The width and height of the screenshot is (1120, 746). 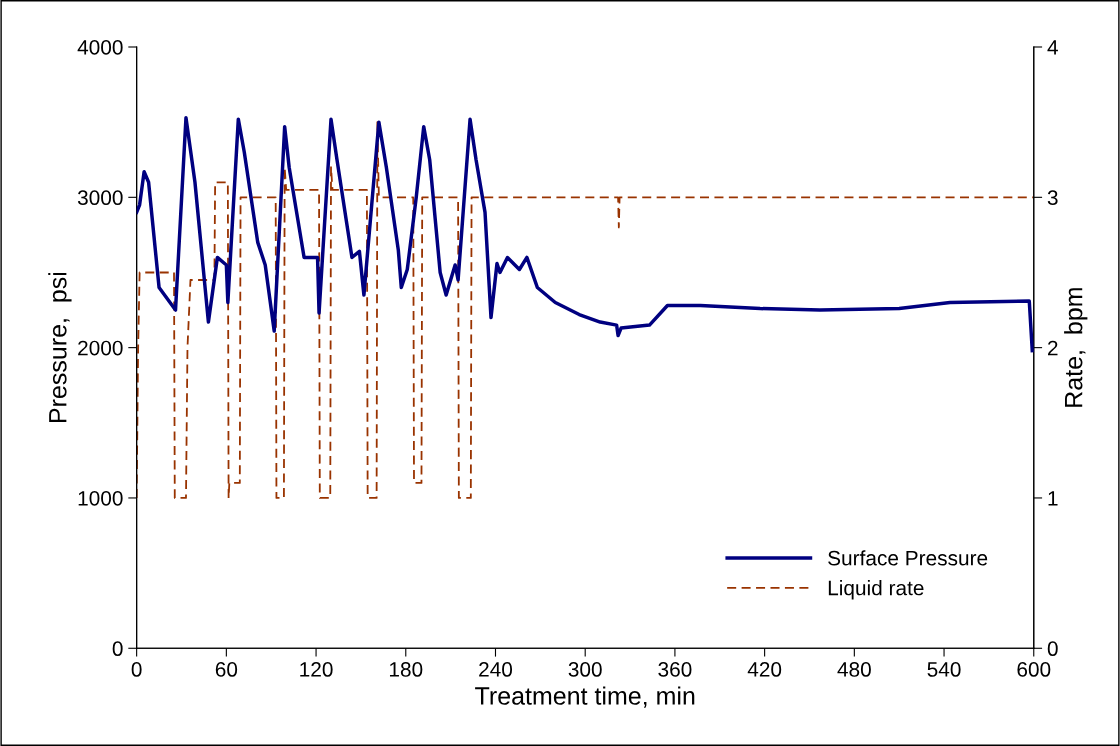 What do you see at coordinates (100, 198) in the screenshot?
I see `y-tick-label: 3000` at bounding box center [100, 198].